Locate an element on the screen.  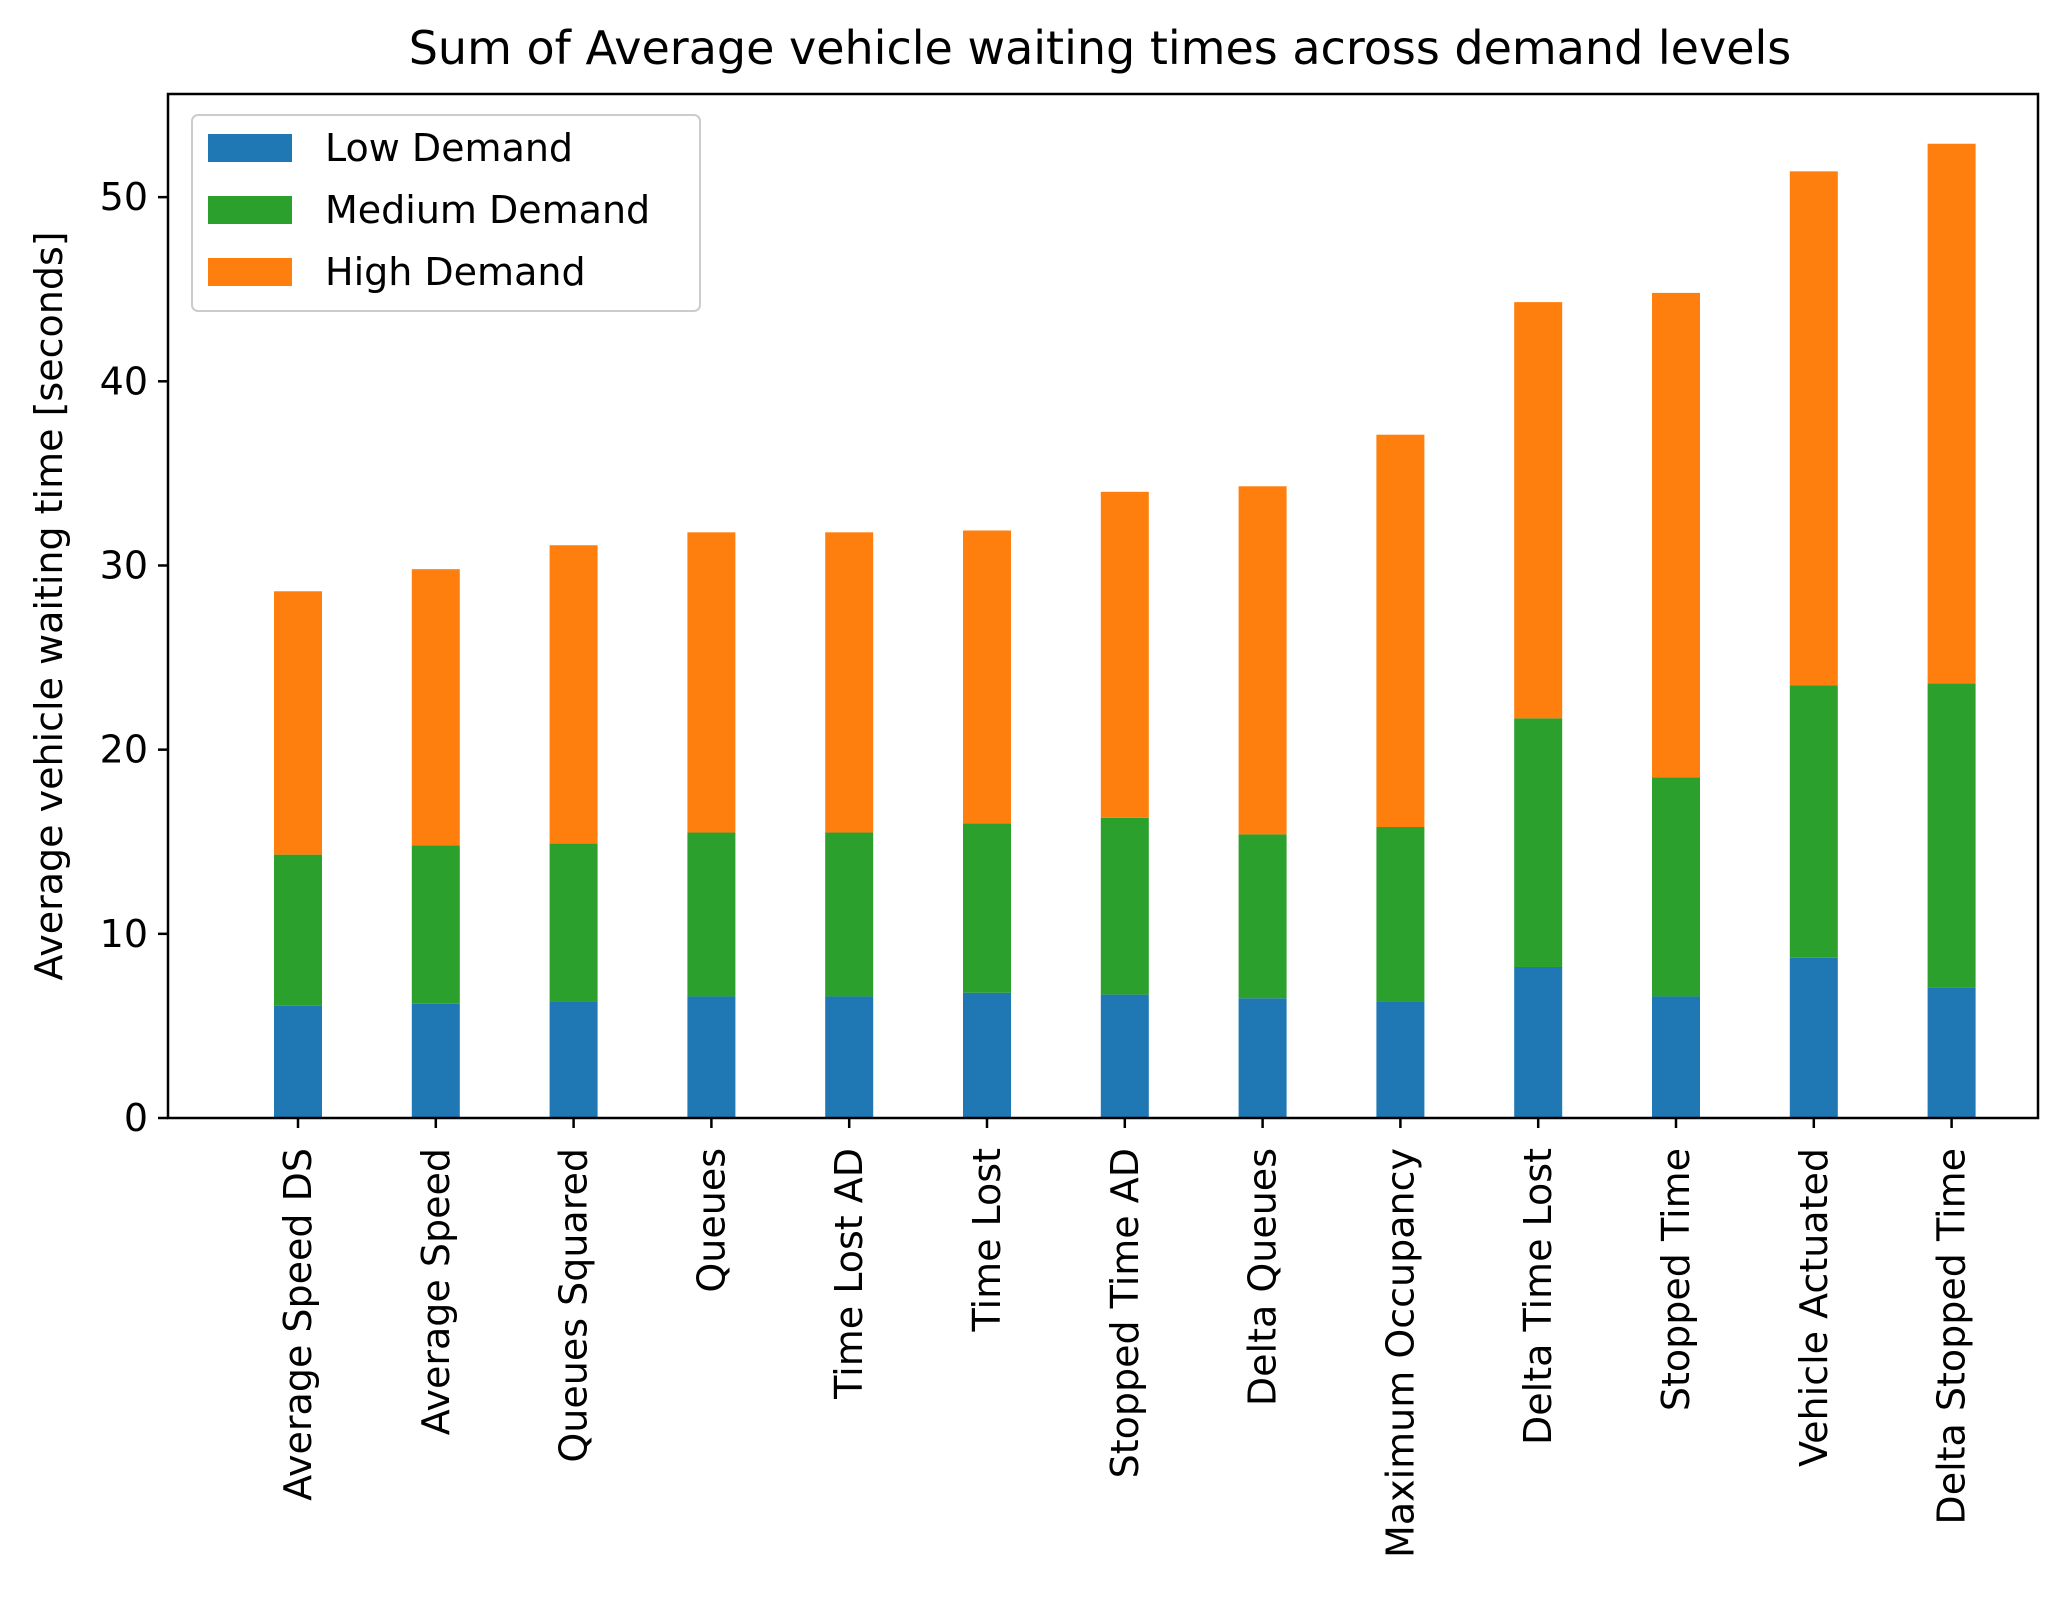
x-tick-label: Delta Stopped Time is located at coordinates (1952, 1336).